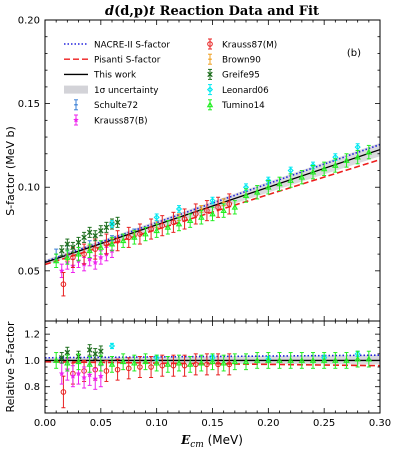  Describe the element at coordinates (45, 423) in the screenshot. I see `x-tick-label: 0.00` at that location.